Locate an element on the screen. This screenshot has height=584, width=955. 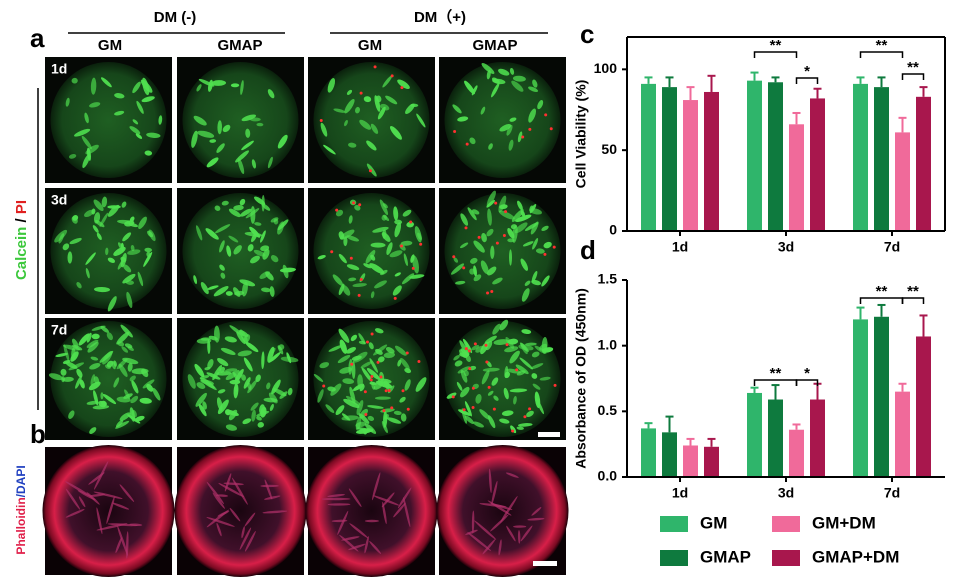
stain: / is located at coordinates (21, 495).